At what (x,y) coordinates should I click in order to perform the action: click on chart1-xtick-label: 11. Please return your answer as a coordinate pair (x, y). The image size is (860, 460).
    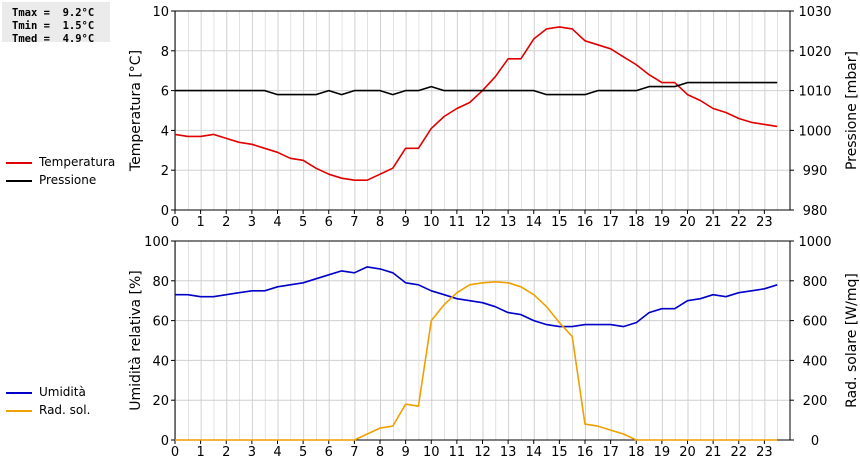
    Looking at the image, I should click on (457, 222).